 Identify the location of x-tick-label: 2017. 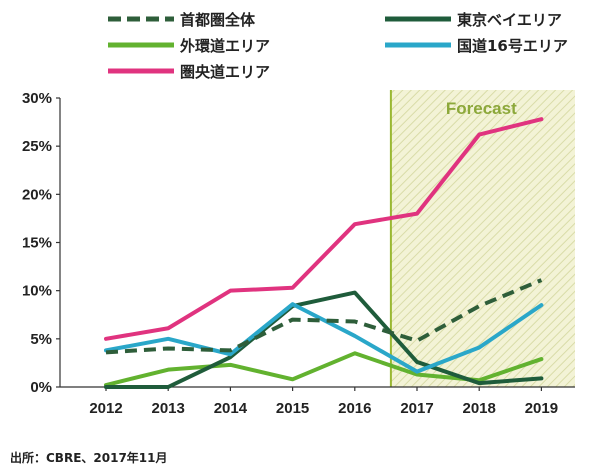
(416, 408).